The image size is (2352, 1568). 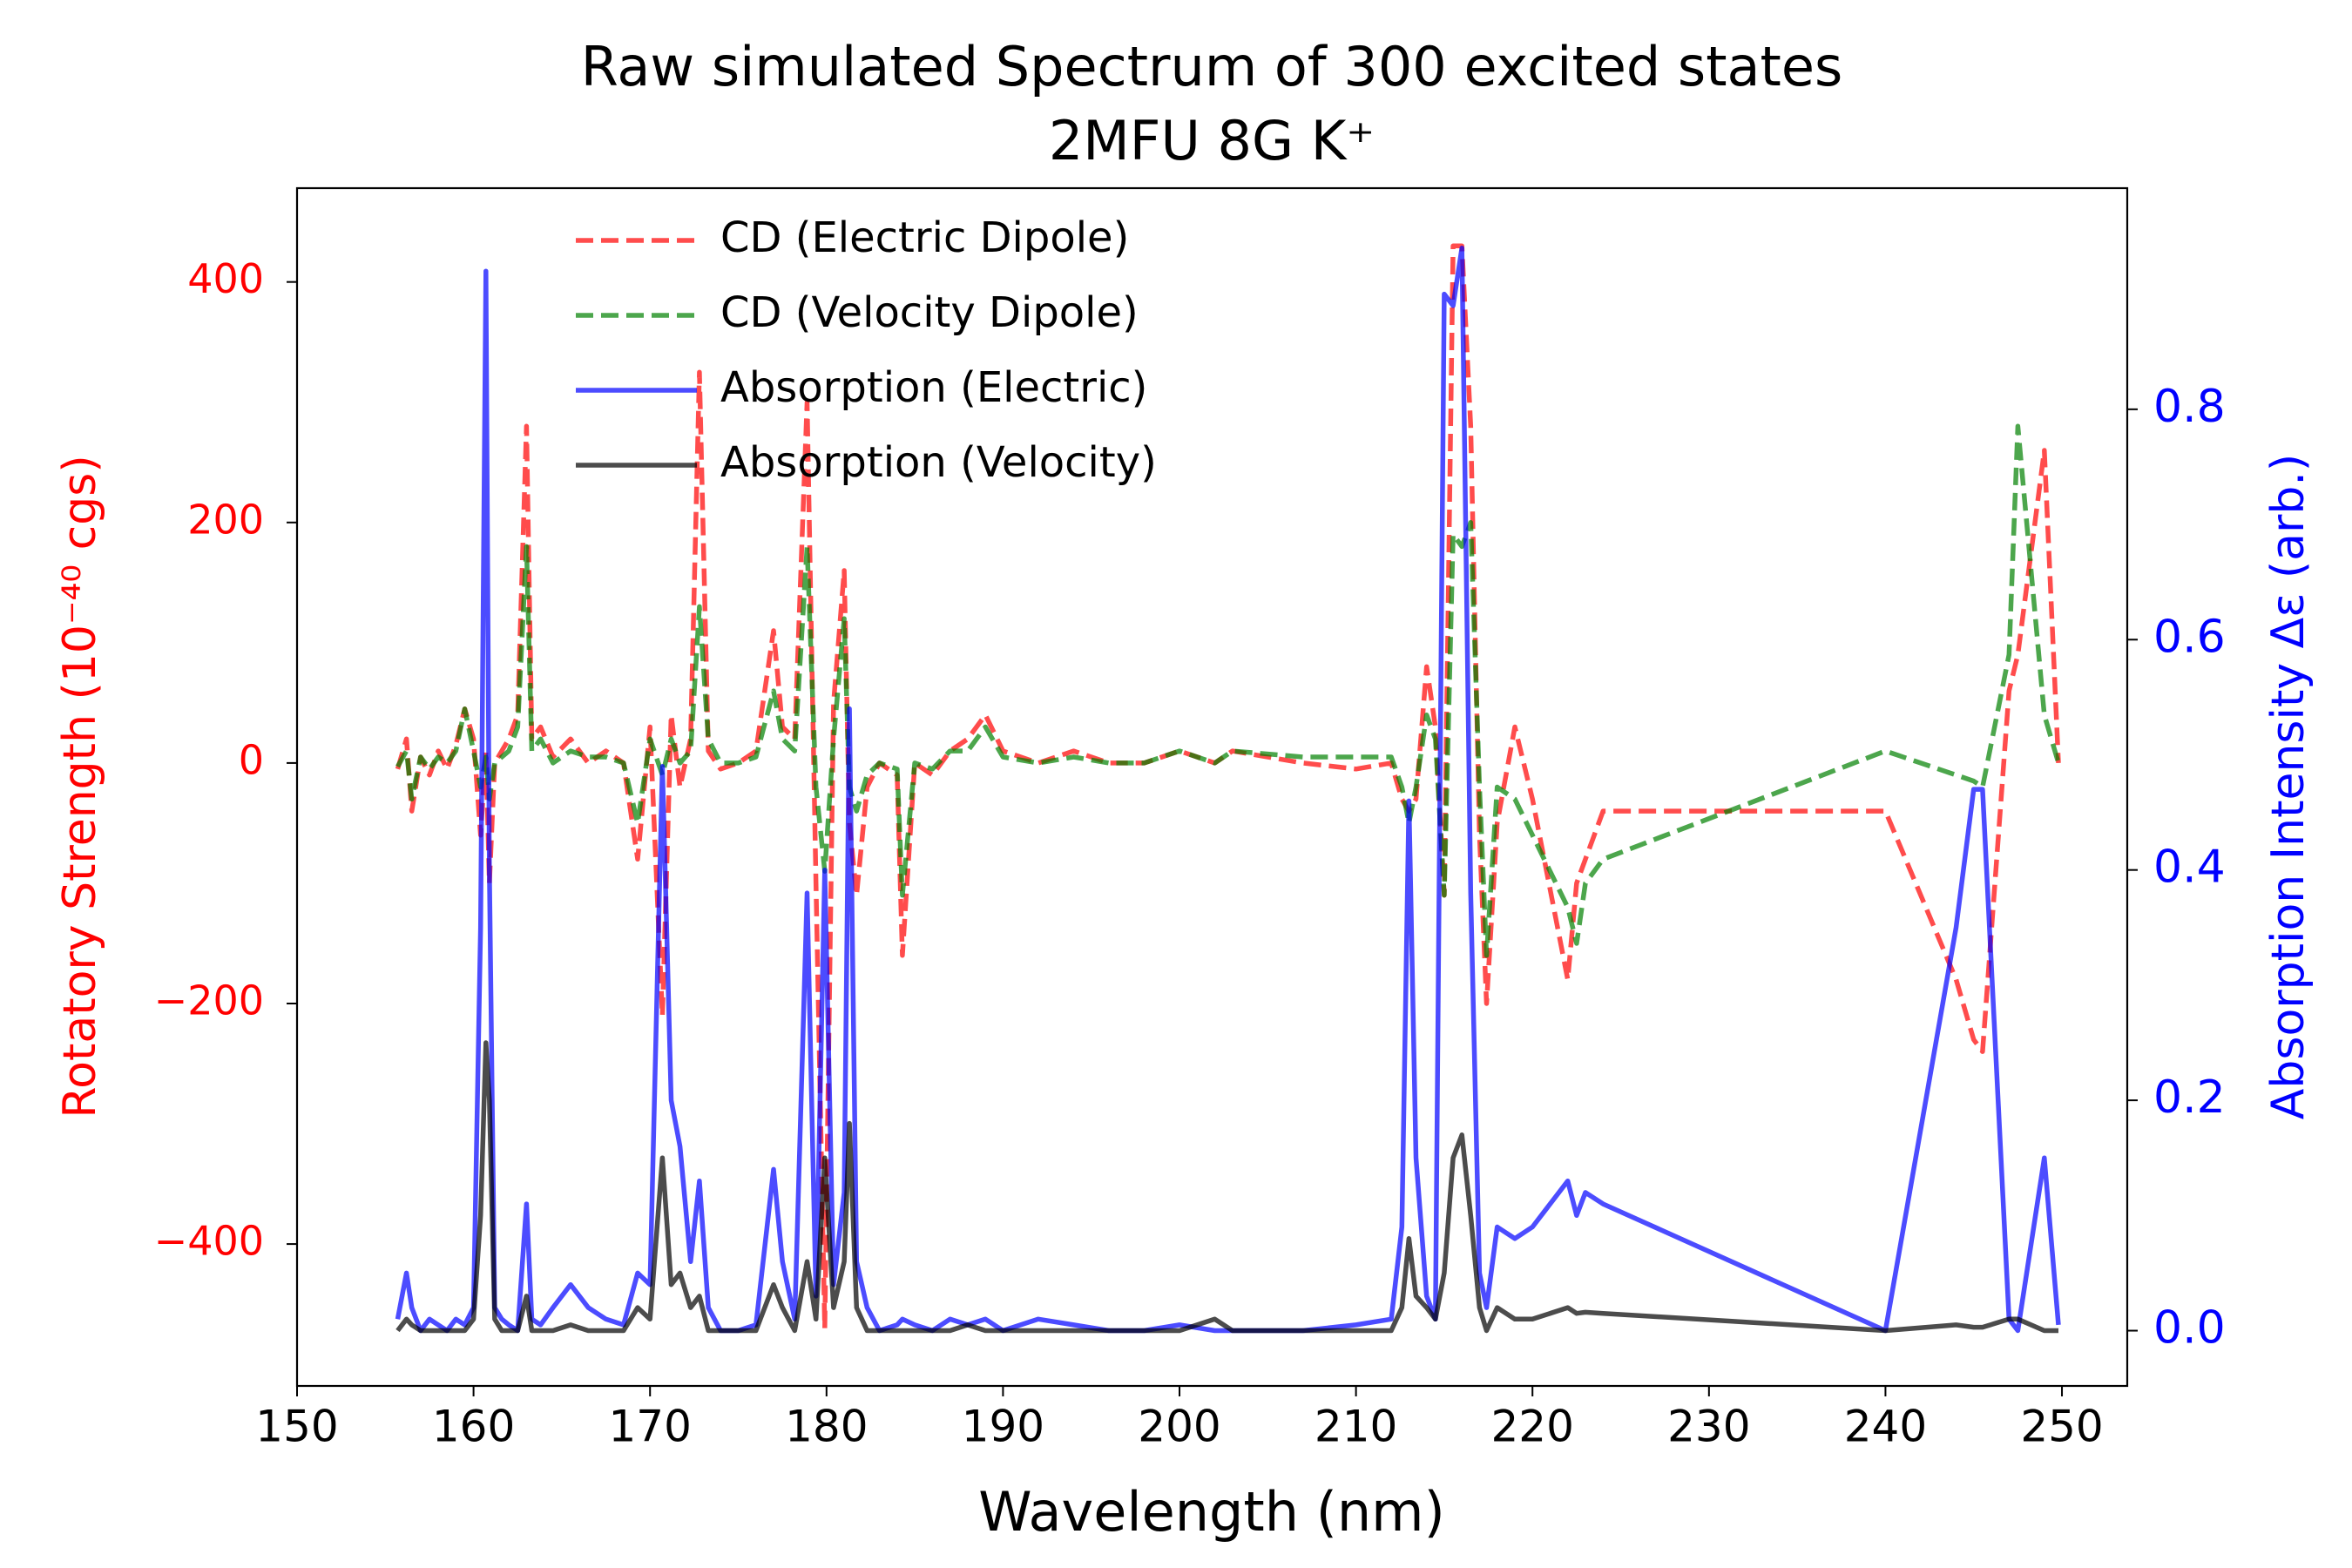 What do you see at coordinates (209, 1000) in the screenshot?
I see `y-tick-label: −200` at bounding box center [209, 1000].